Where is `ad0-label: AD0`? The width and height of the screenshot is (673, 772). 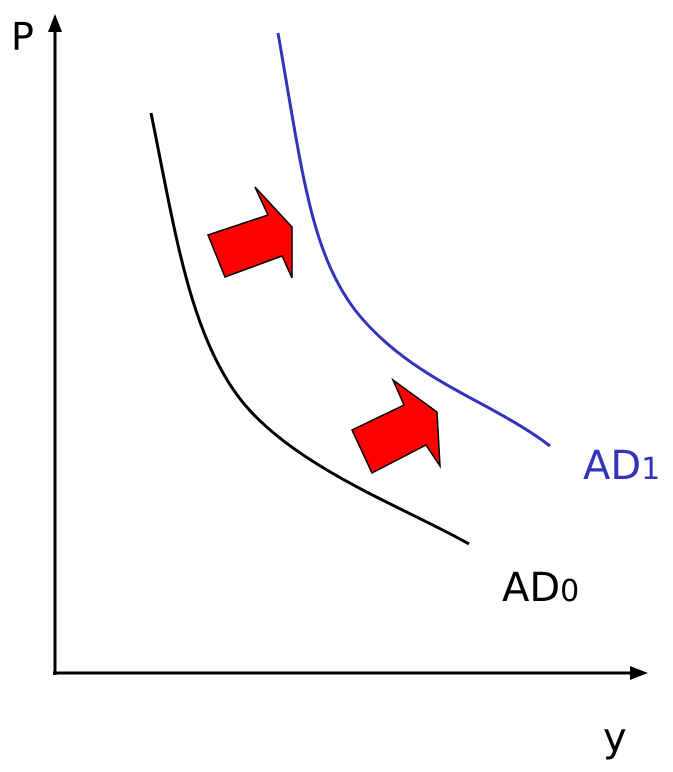 ad0-label: AD0 is located at coordinates (540, 588).